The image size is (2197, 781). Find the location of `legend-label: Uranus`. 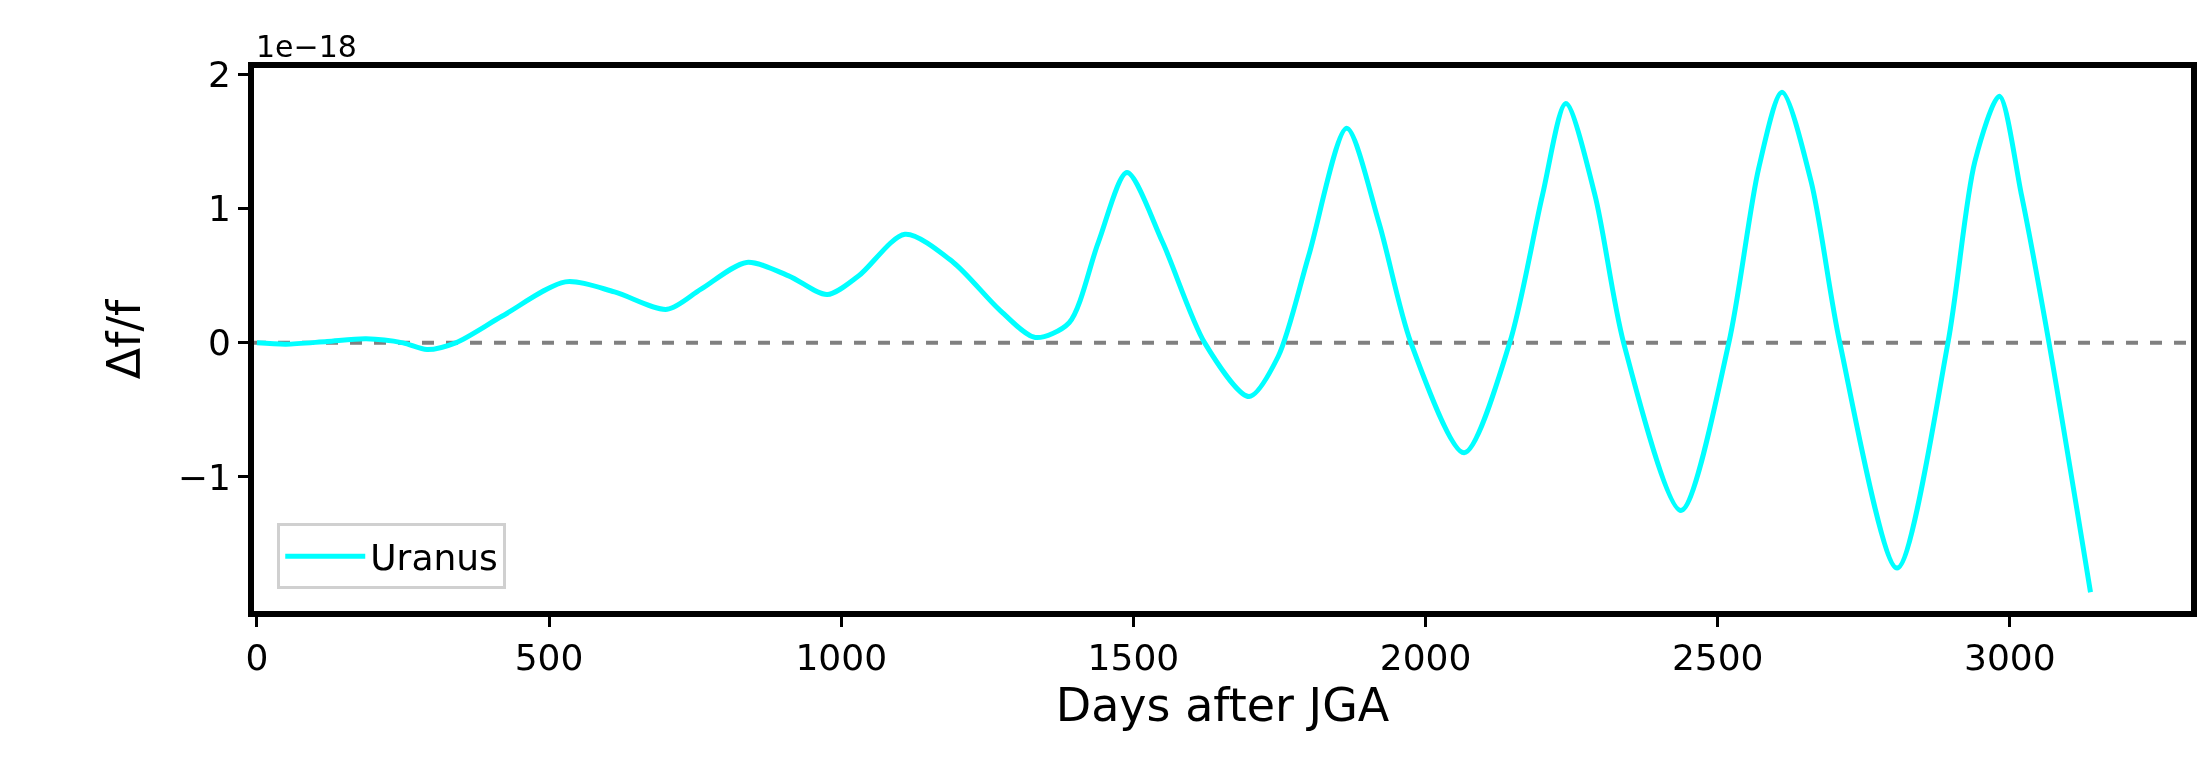

legend-label: Uranus is located at coordinates (434, 558).